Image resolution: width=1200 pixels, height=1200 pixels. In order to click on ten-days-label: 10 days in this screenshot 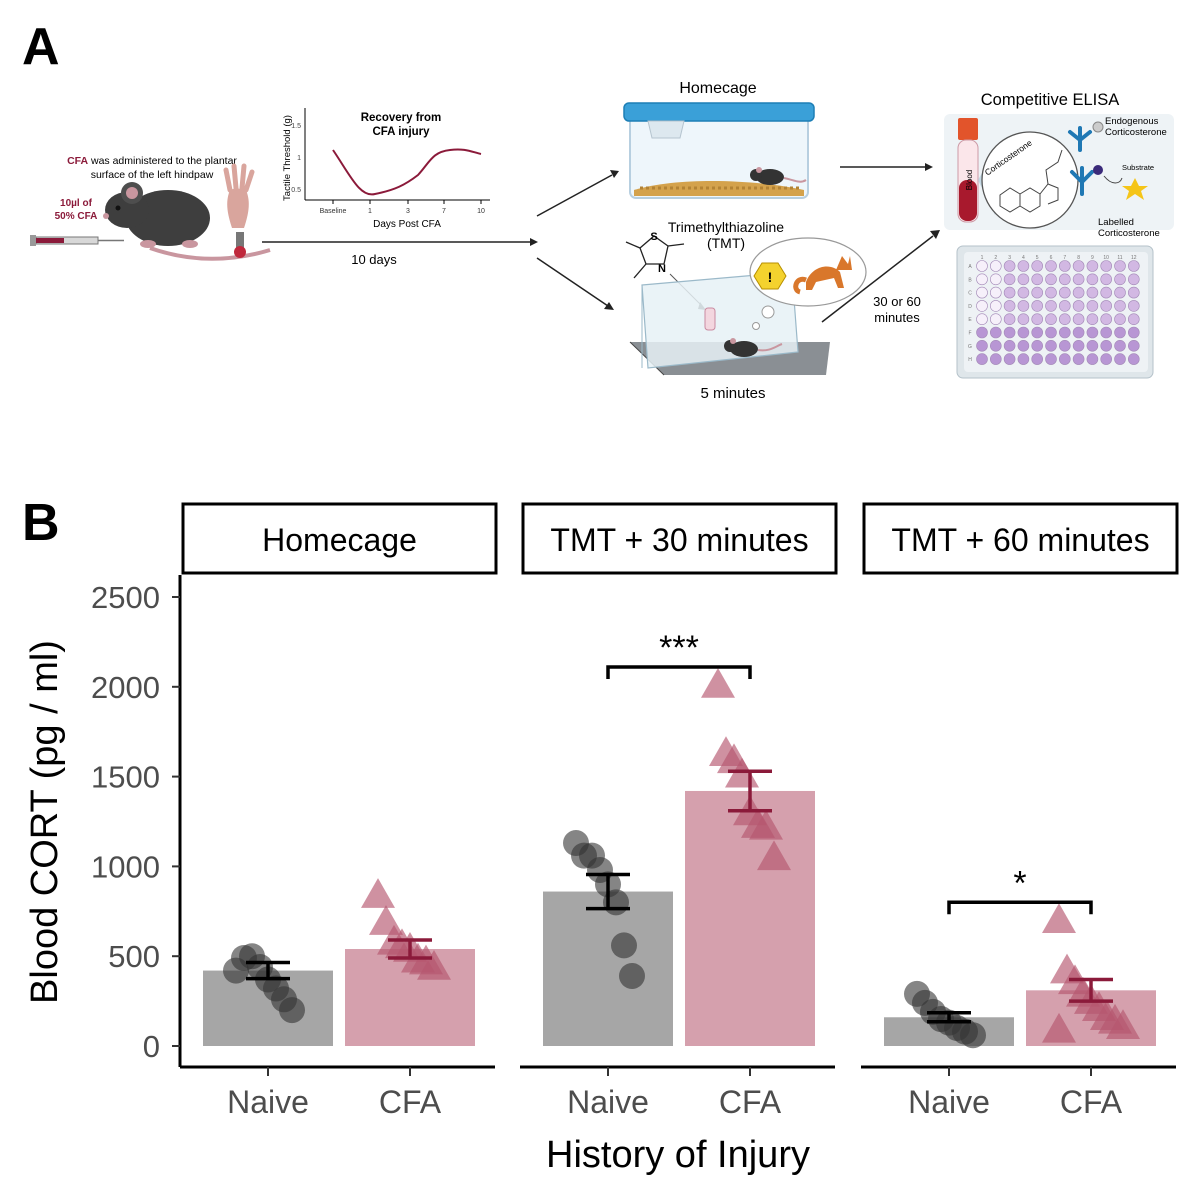, I will do `click(374, 259)`.